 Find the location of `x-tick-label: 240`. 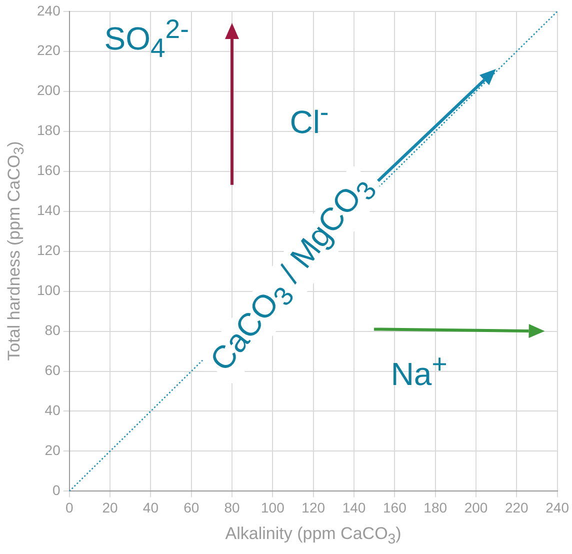

x-tick-label: 240 is located at coordinates (558, 507).